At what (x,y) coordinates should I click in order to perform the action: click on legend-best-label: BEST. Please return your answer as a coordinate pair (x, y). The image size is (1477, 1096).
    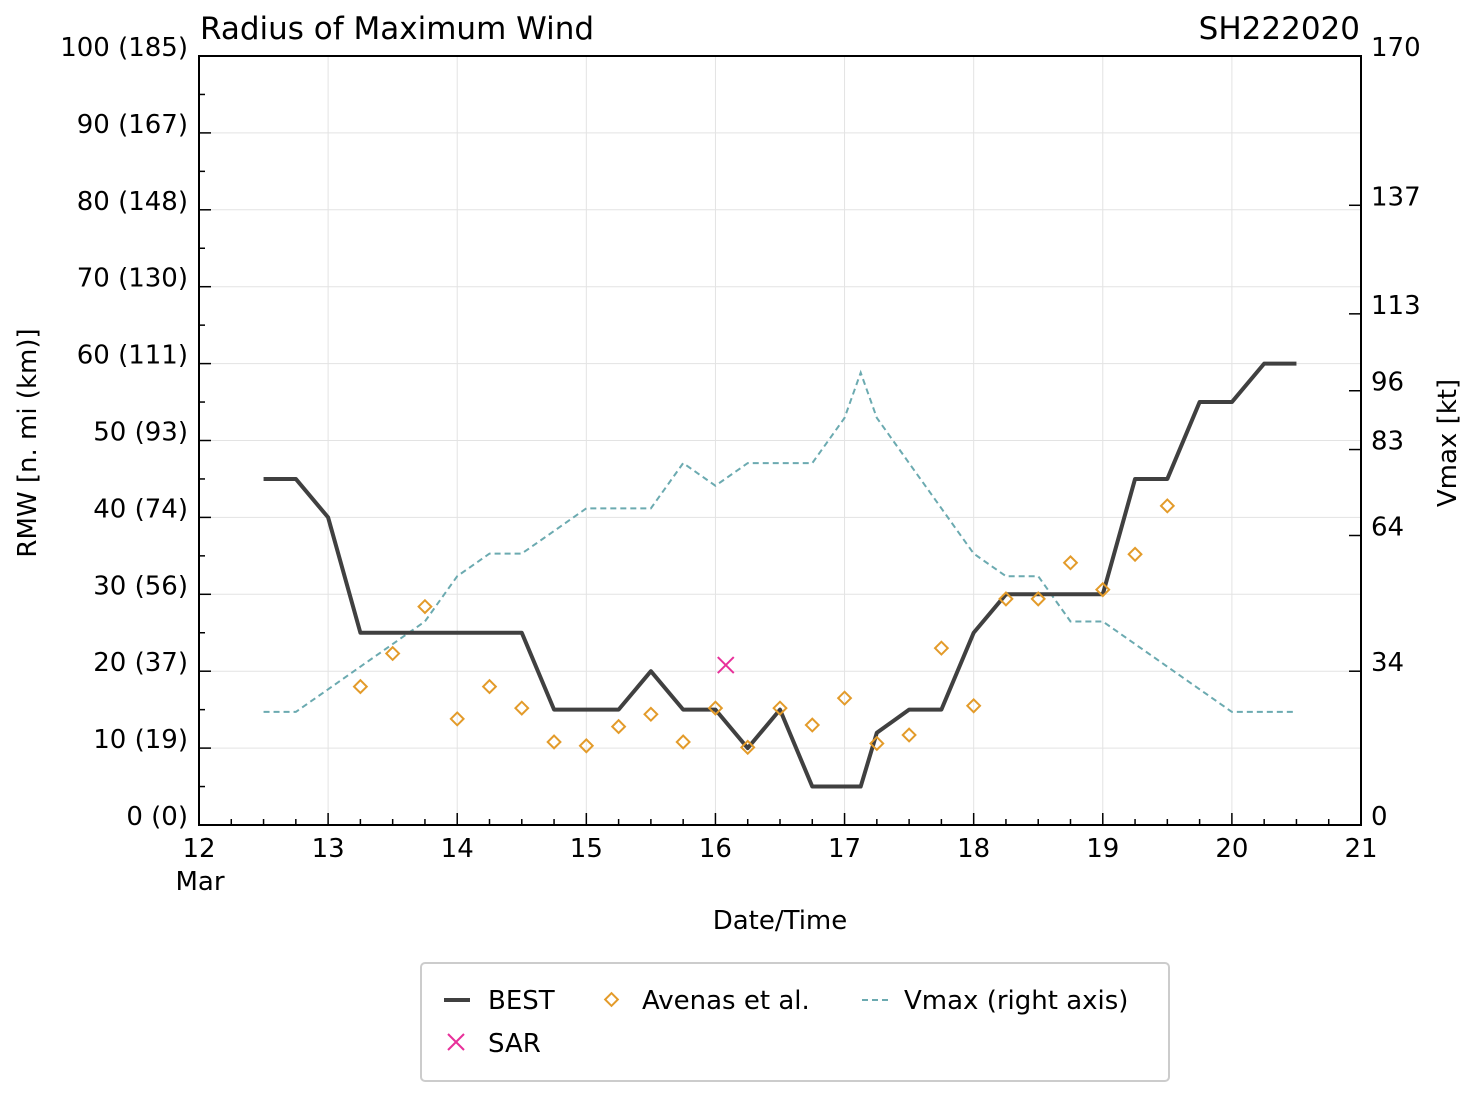
    Looking at the image, I should click on (521, 1001).